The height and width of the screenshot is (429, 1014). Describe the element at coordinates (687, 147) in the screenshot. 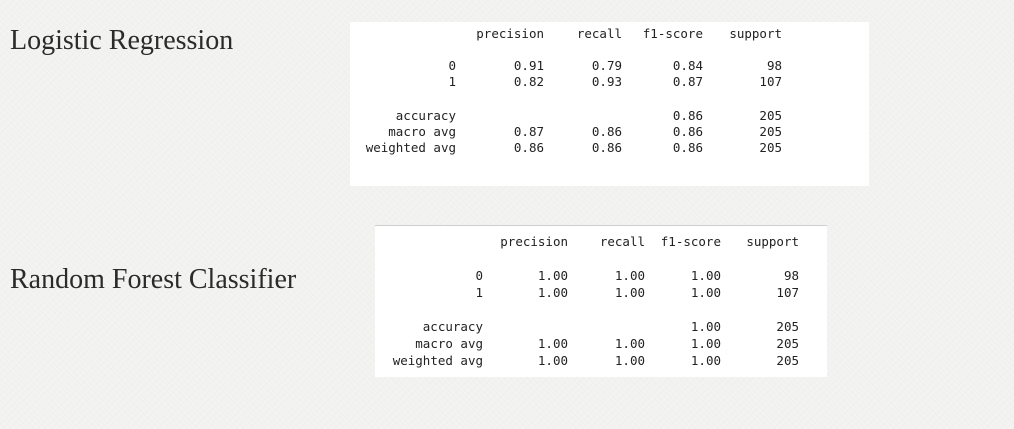

I see `cell-weighted-avg-f1-score: 0.86` at that location.